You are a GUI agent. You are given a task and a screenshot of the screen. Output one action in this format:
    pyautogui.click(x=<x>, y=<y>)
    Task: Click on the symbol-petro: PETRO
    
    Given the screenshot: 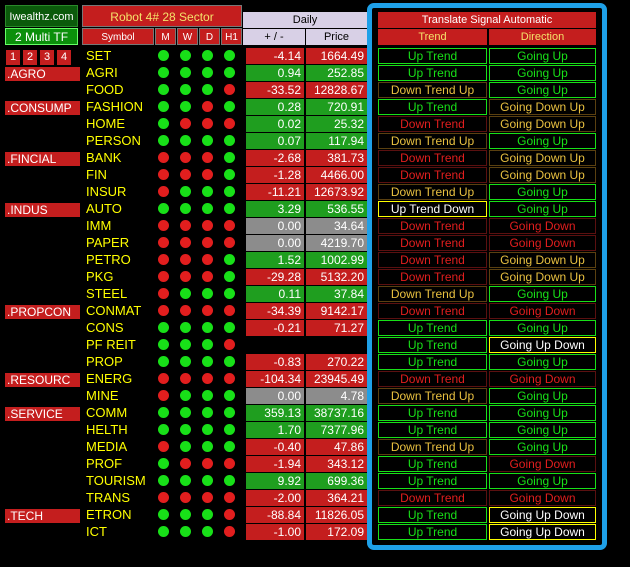 What is the action you would take?
    pyautogui.click(x=108, y=259)
    